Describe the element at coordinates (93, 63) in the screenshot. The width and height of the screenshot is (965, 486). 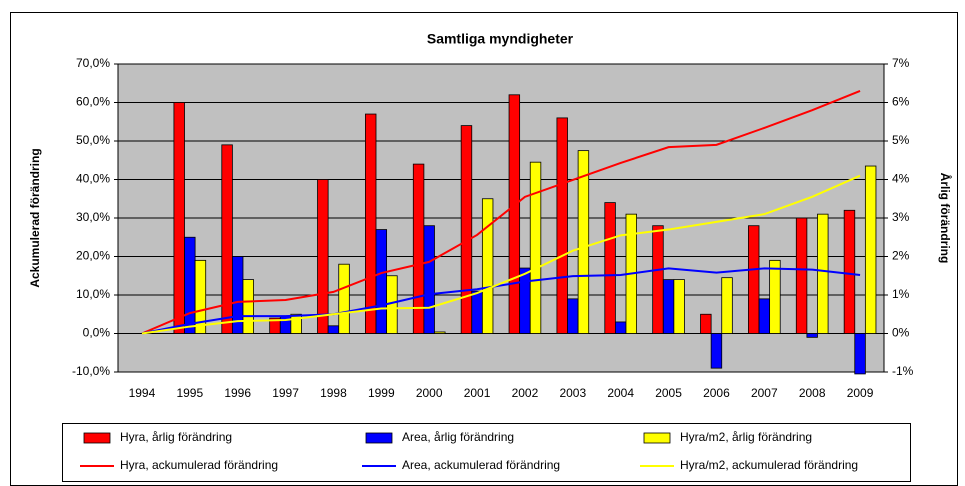
I see `y-tick-label: 70,0%` at that location.